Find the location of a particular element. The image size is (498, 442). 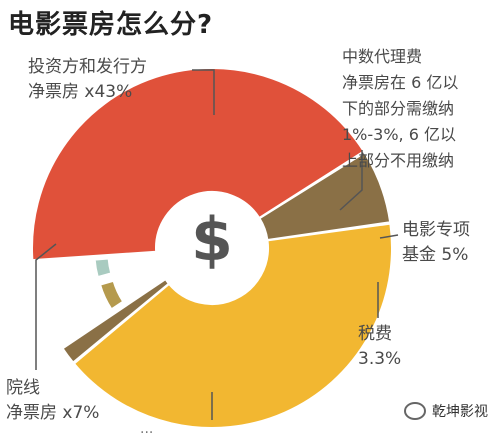

tax-label: 税费 3.3% is located at coordinates (379, 347).